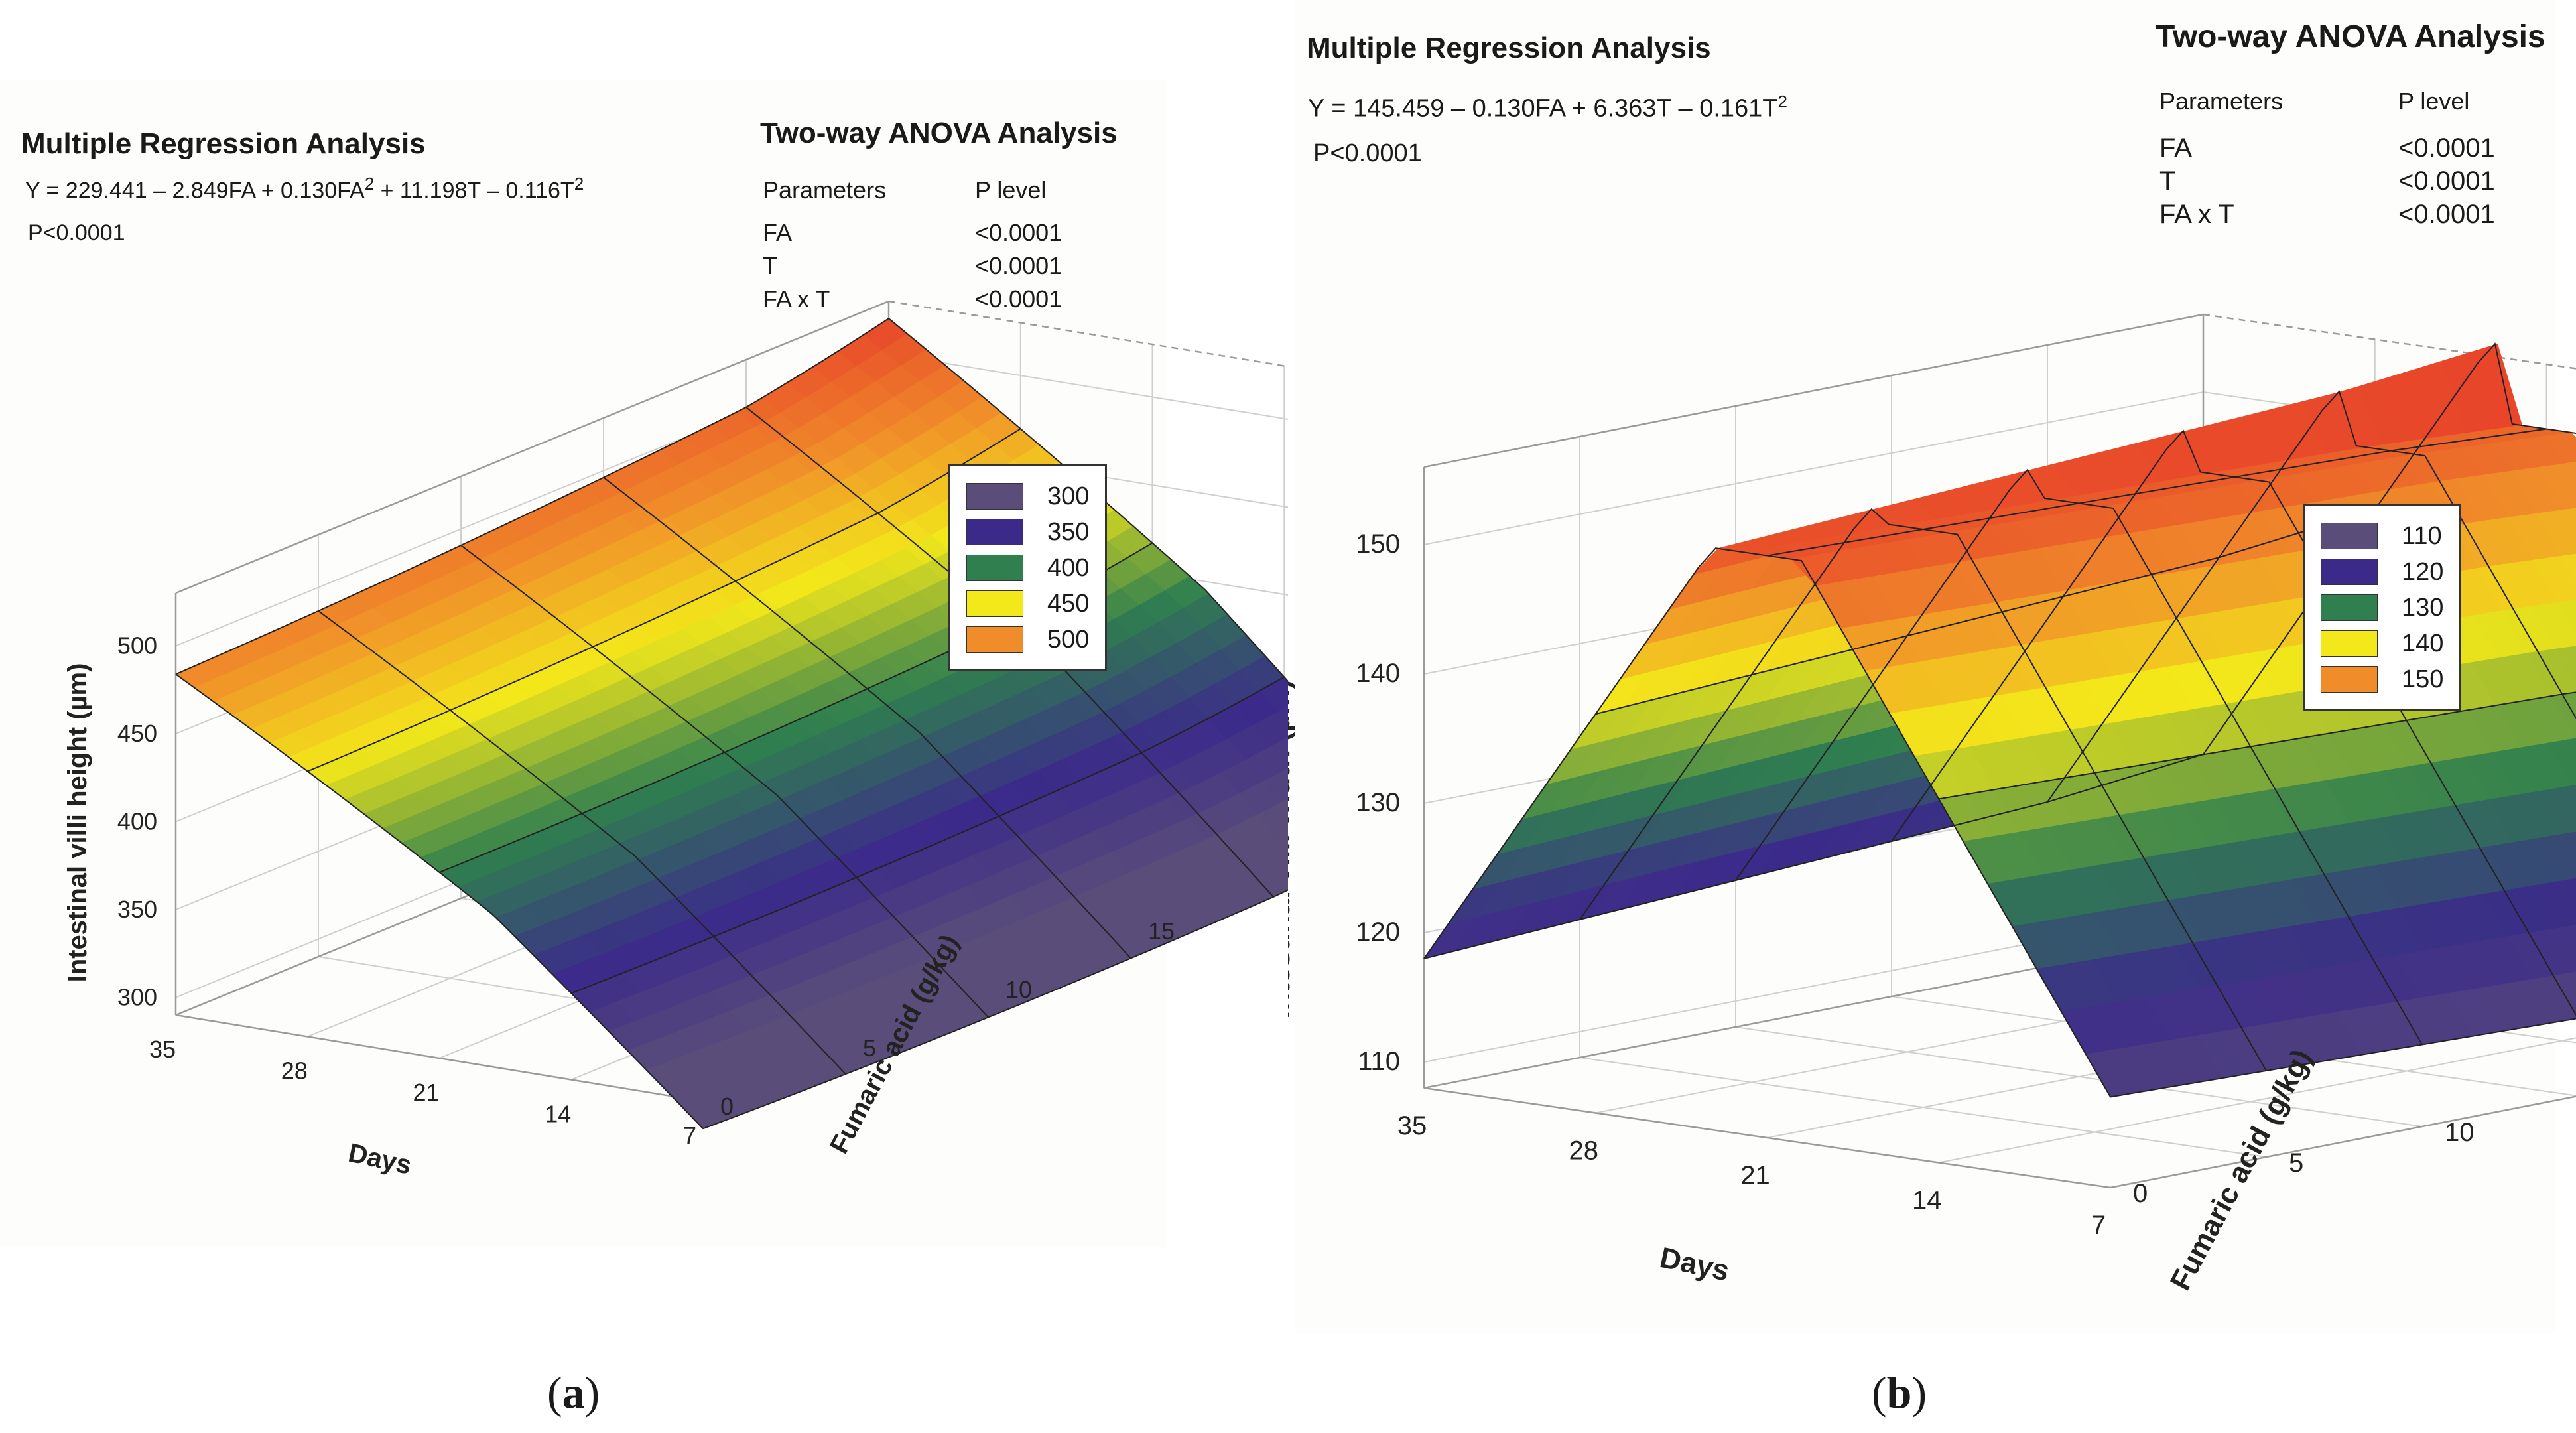 The height and width of the screenshot is (1433, 2576). Describe the element at coordinates (137, 909) in the screenshot. I see `z-tick-label: 350` at that location.